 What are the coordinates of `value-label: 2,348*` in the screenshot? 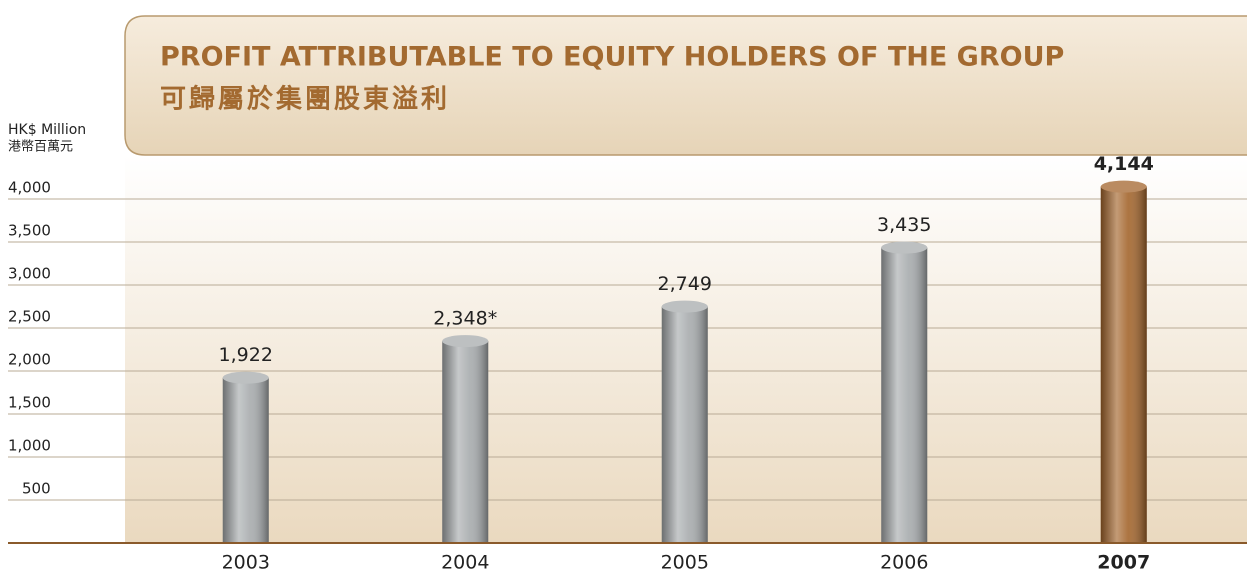 It's located at (465, 319).